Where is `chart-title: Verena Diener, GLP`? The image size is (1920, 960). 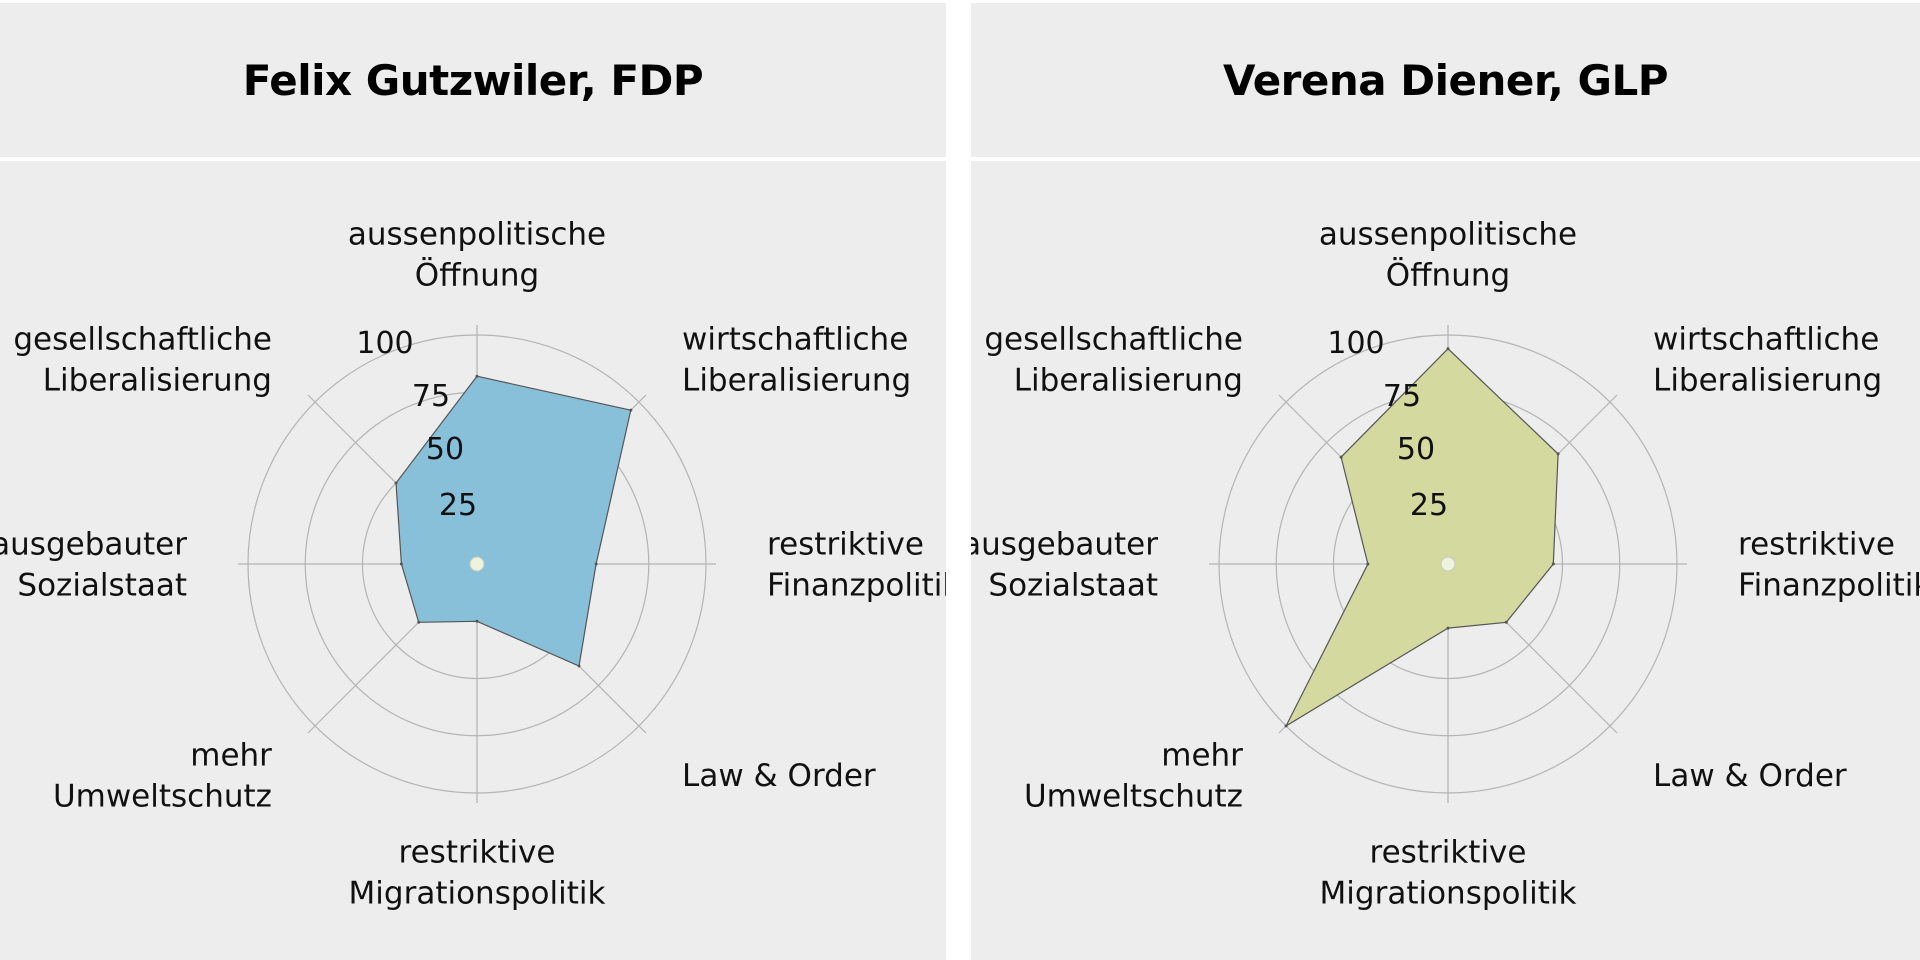 chart-title: Verena Diener, GLP is located at coordinates (1445, 80).